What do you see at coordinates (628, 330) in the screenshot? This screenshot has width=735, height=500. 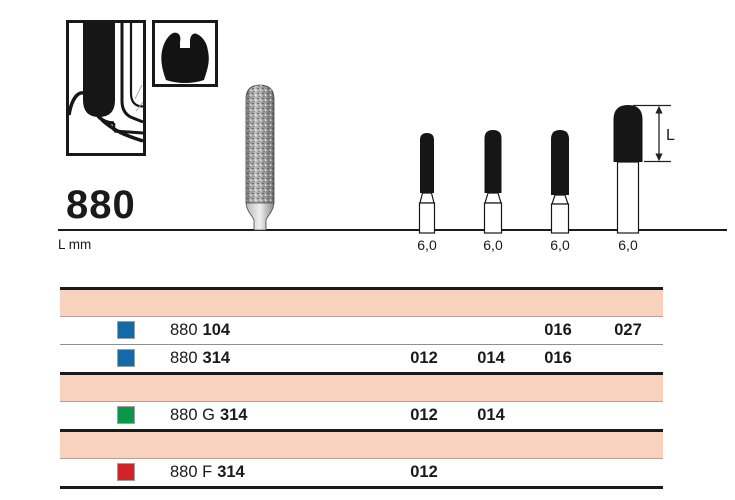 I see `iso-size-cell: 027` at bounding box center [628, 330].